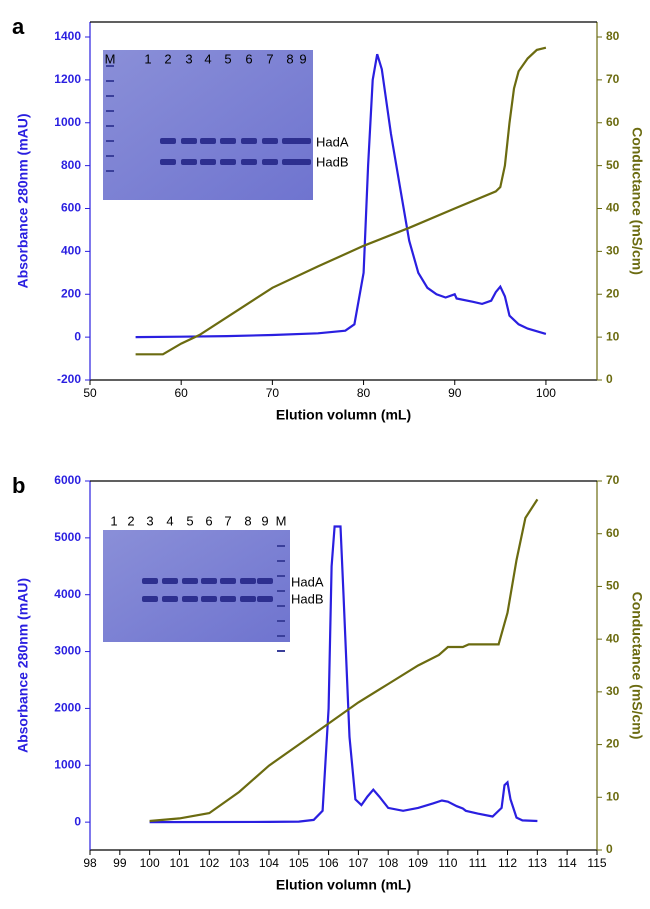 The image size is (650, 909). I want to click on x-tick-label: 90, so click(455, 393).